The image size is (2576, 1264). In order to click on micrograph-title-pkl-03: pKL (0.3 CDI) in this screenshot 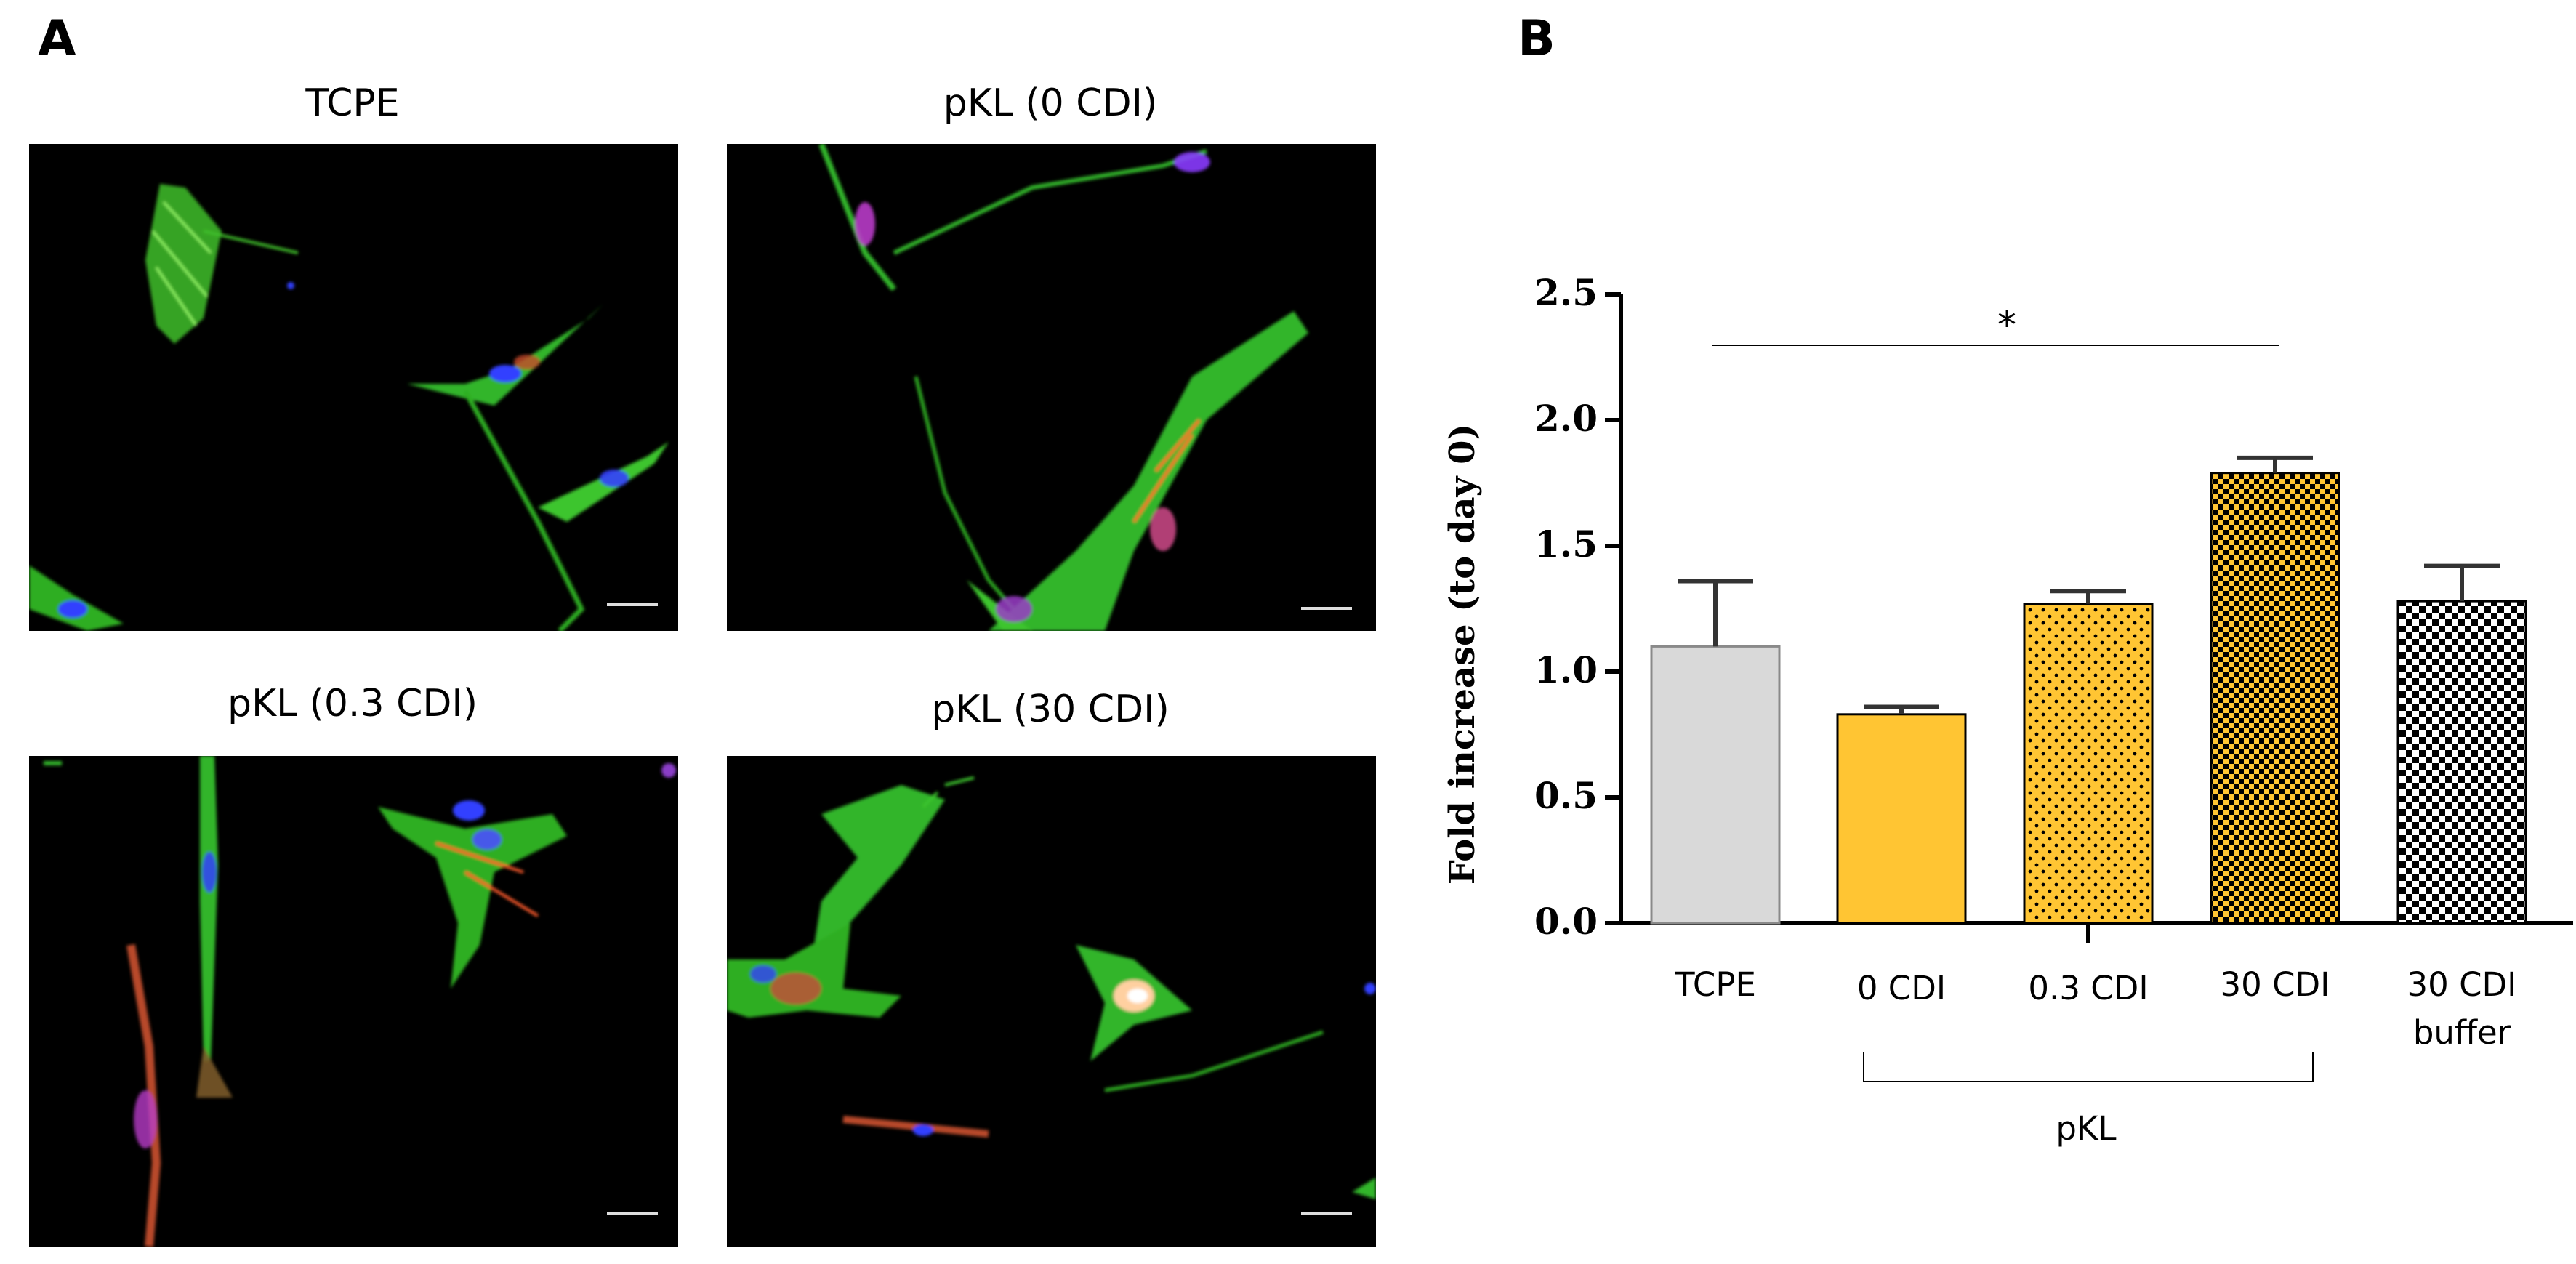, I will do `click(352, 703)`.